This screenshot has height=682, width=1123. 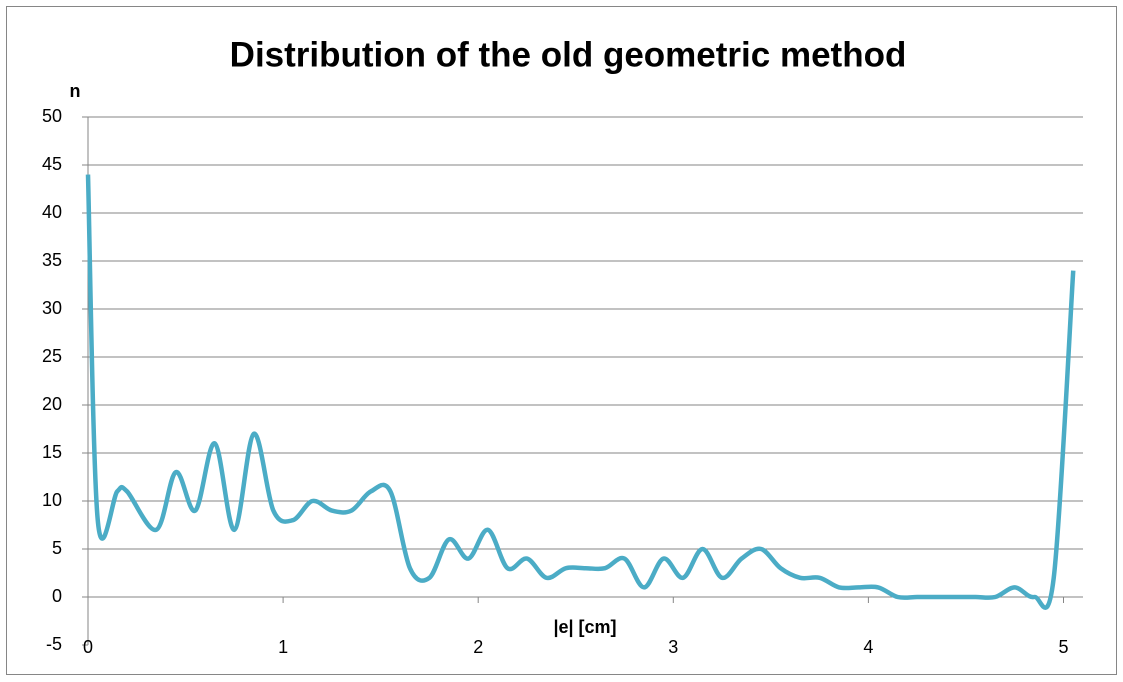 I want to click on y-tick-label: 20, so click(x=52, y=404).